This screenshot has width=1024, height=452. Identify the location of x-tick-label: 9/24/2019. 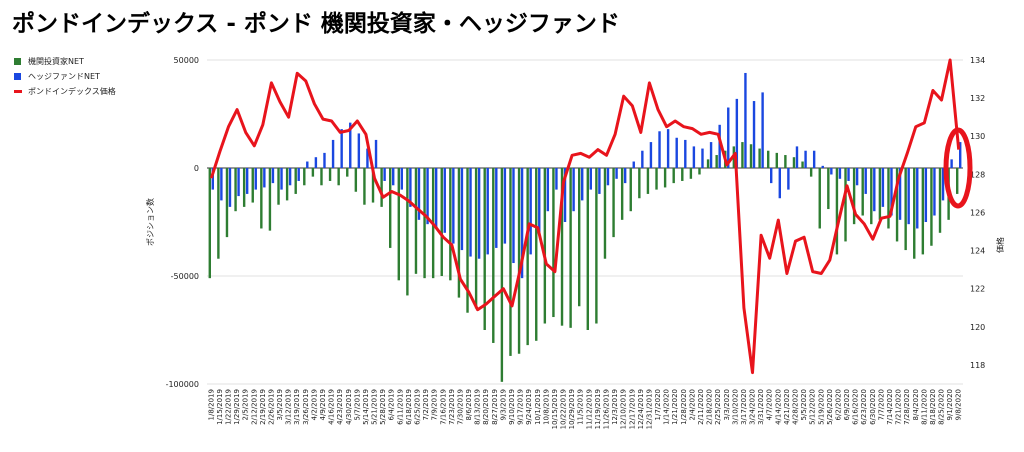
(529, 407).